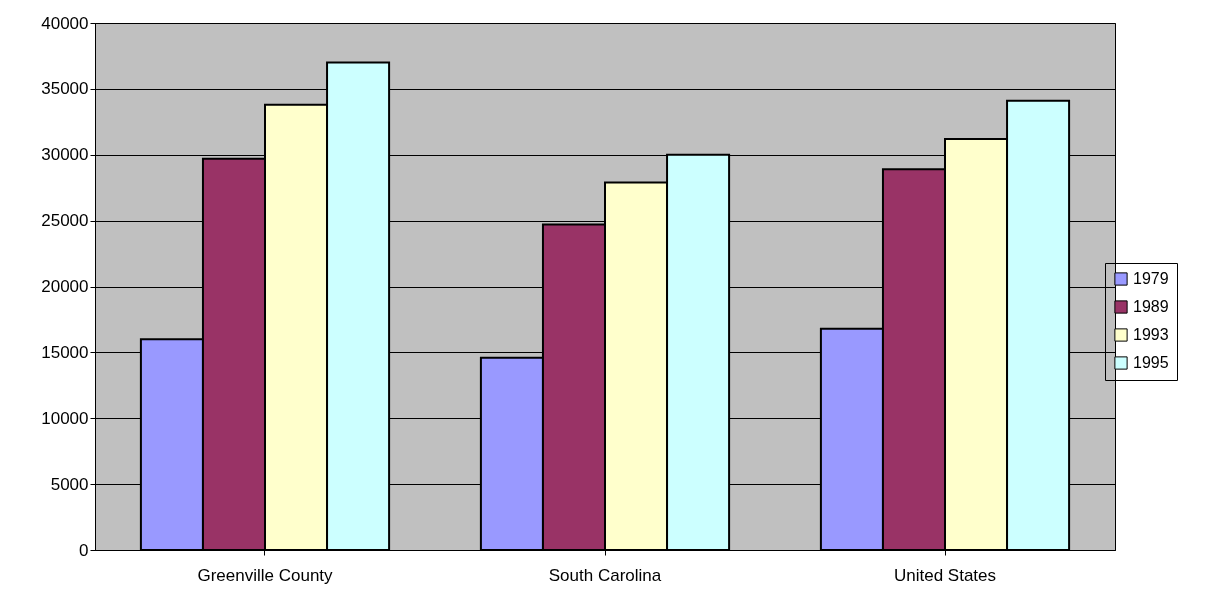 The height and width of the screenshot is (596, 1216). What do you see at coordinates (1151, 362) in the screenshot?
I see `legend-label: 1995` at bounding box center [1151, 362].